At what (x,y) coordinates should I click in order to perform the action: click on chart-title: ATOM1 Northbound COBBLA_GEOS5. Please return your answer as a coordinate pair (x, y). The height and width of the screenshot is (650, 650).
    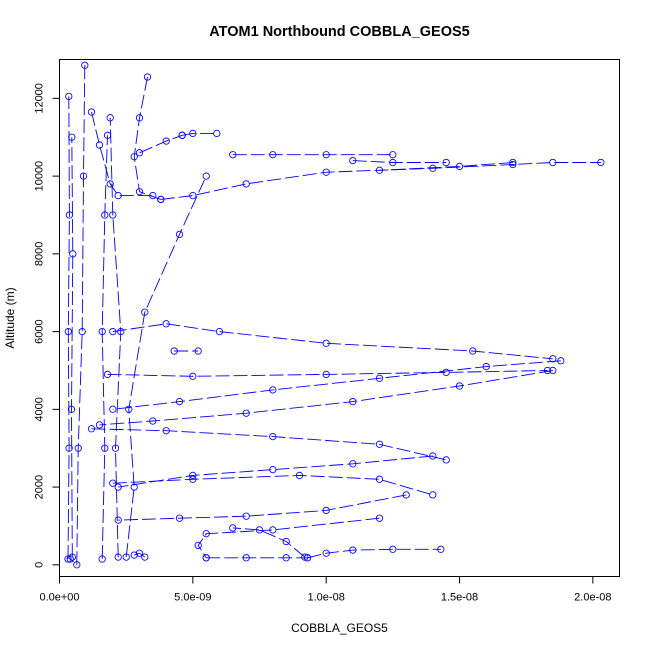
    Looking at the image, I should click on (339, 32).